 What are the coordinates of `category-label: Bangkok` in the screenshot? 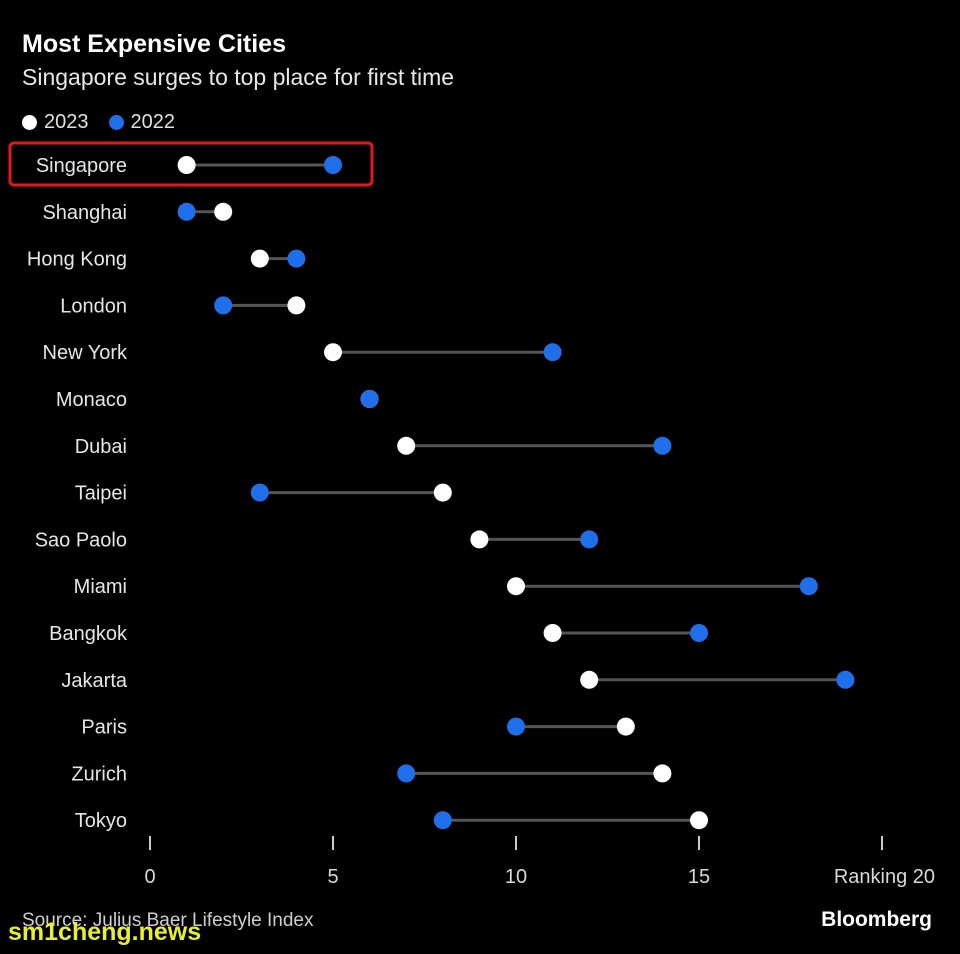 It's located at (88, 634).